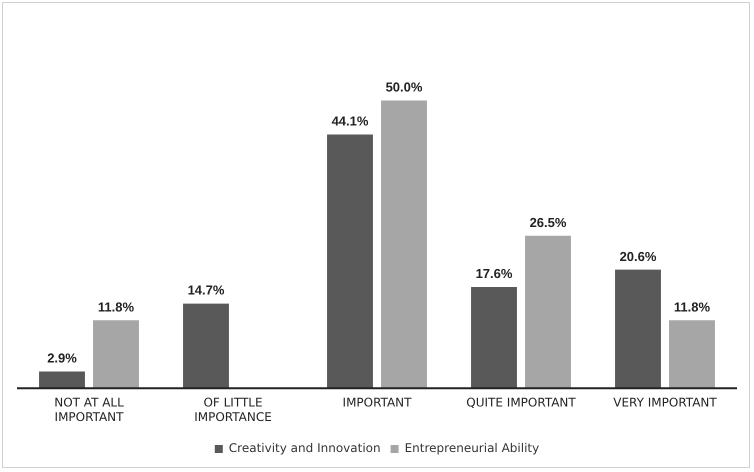  I want to click on data-label: 44.1%, so click(350, 121).